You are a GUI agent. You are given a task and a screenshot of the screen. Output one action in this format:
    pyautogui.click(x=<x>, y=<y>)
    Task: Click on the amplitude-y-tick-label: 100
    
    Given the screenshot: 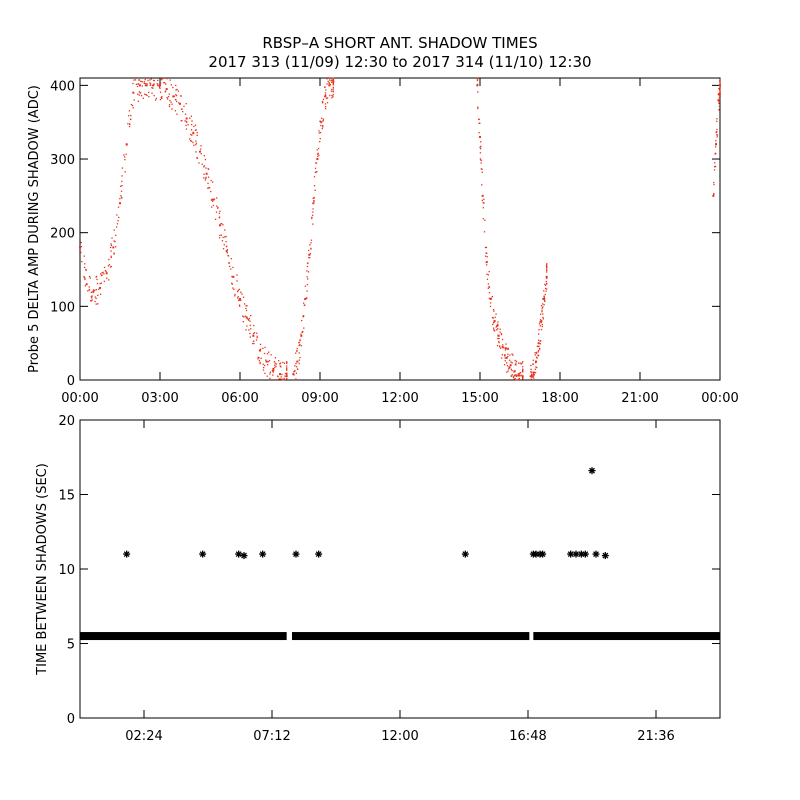 What is the action you would take?
    pyautogui.click(x=62, y=307)
    